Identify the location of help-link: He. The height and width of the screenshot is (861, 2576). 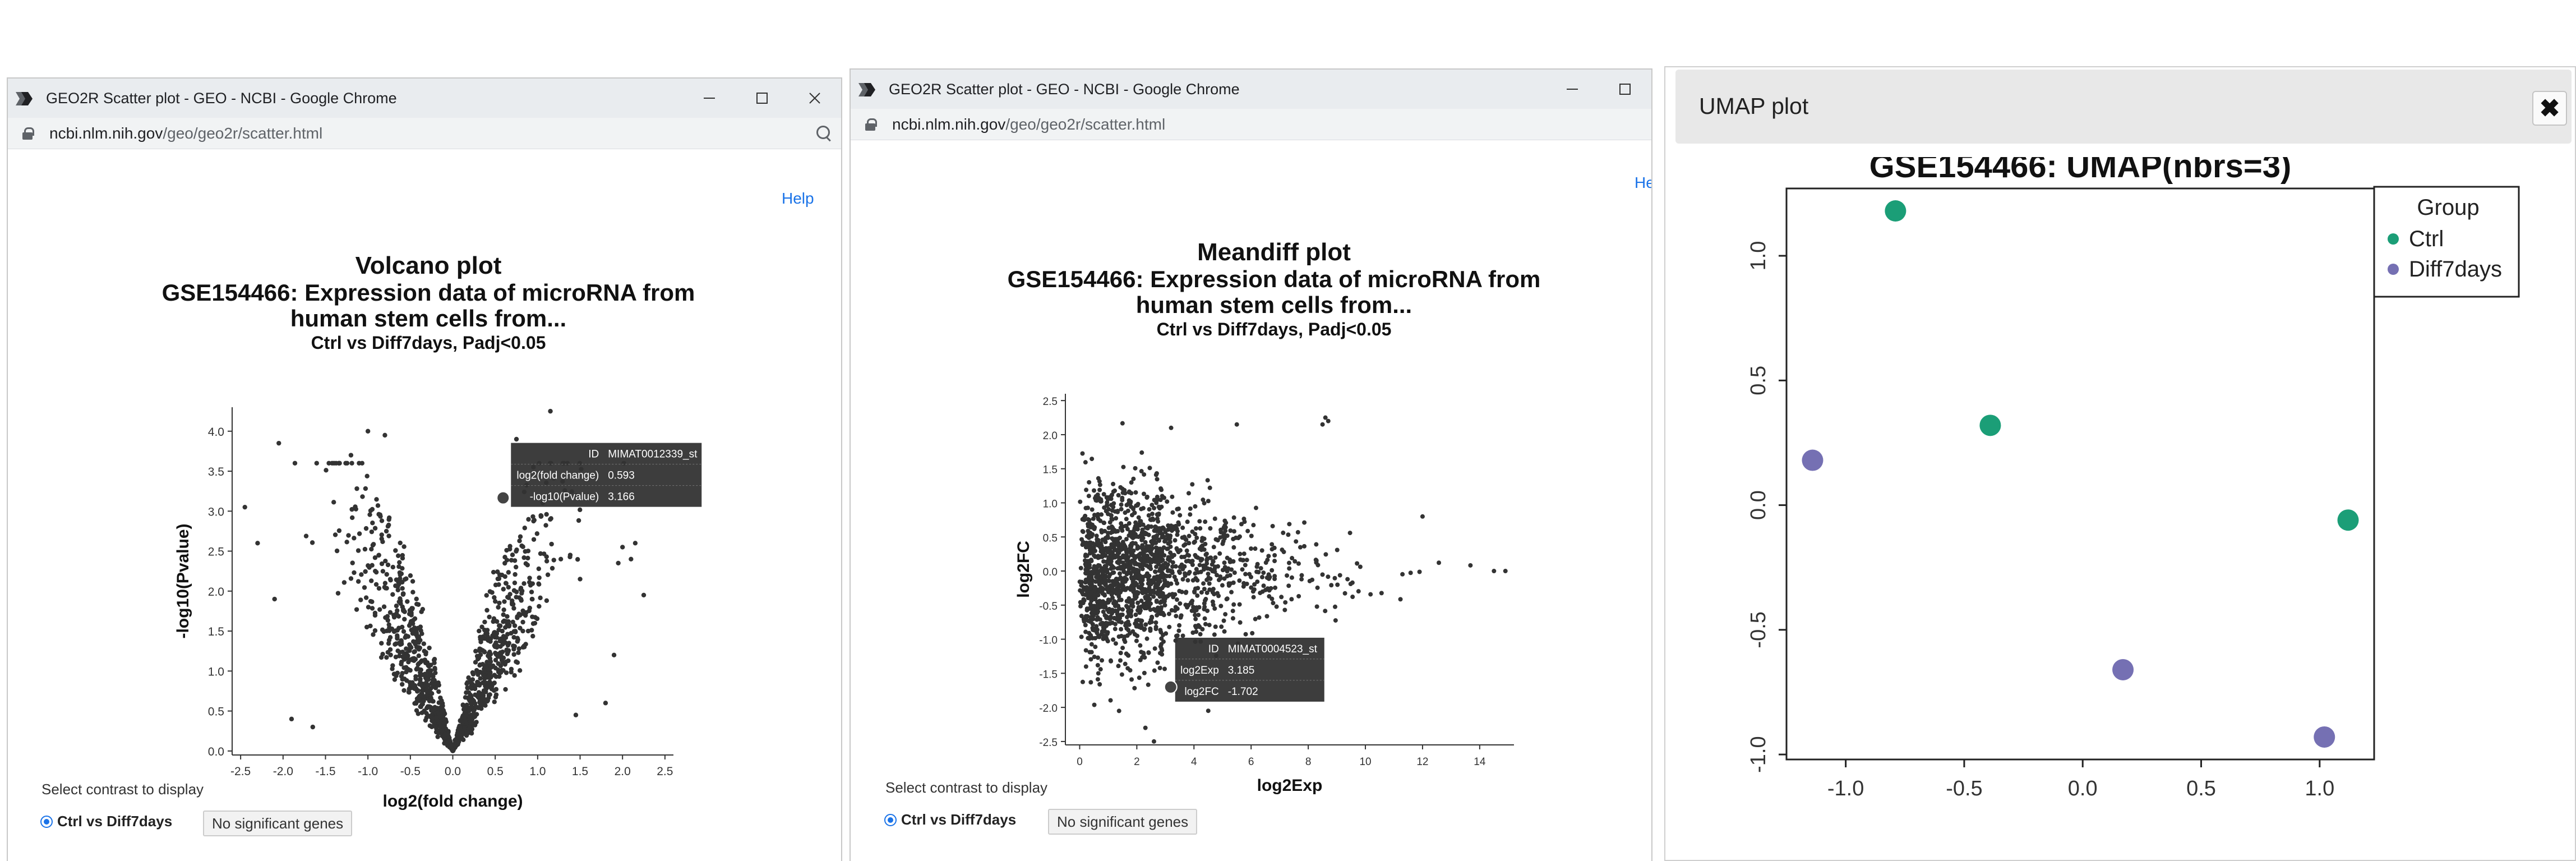
(1643, 182).